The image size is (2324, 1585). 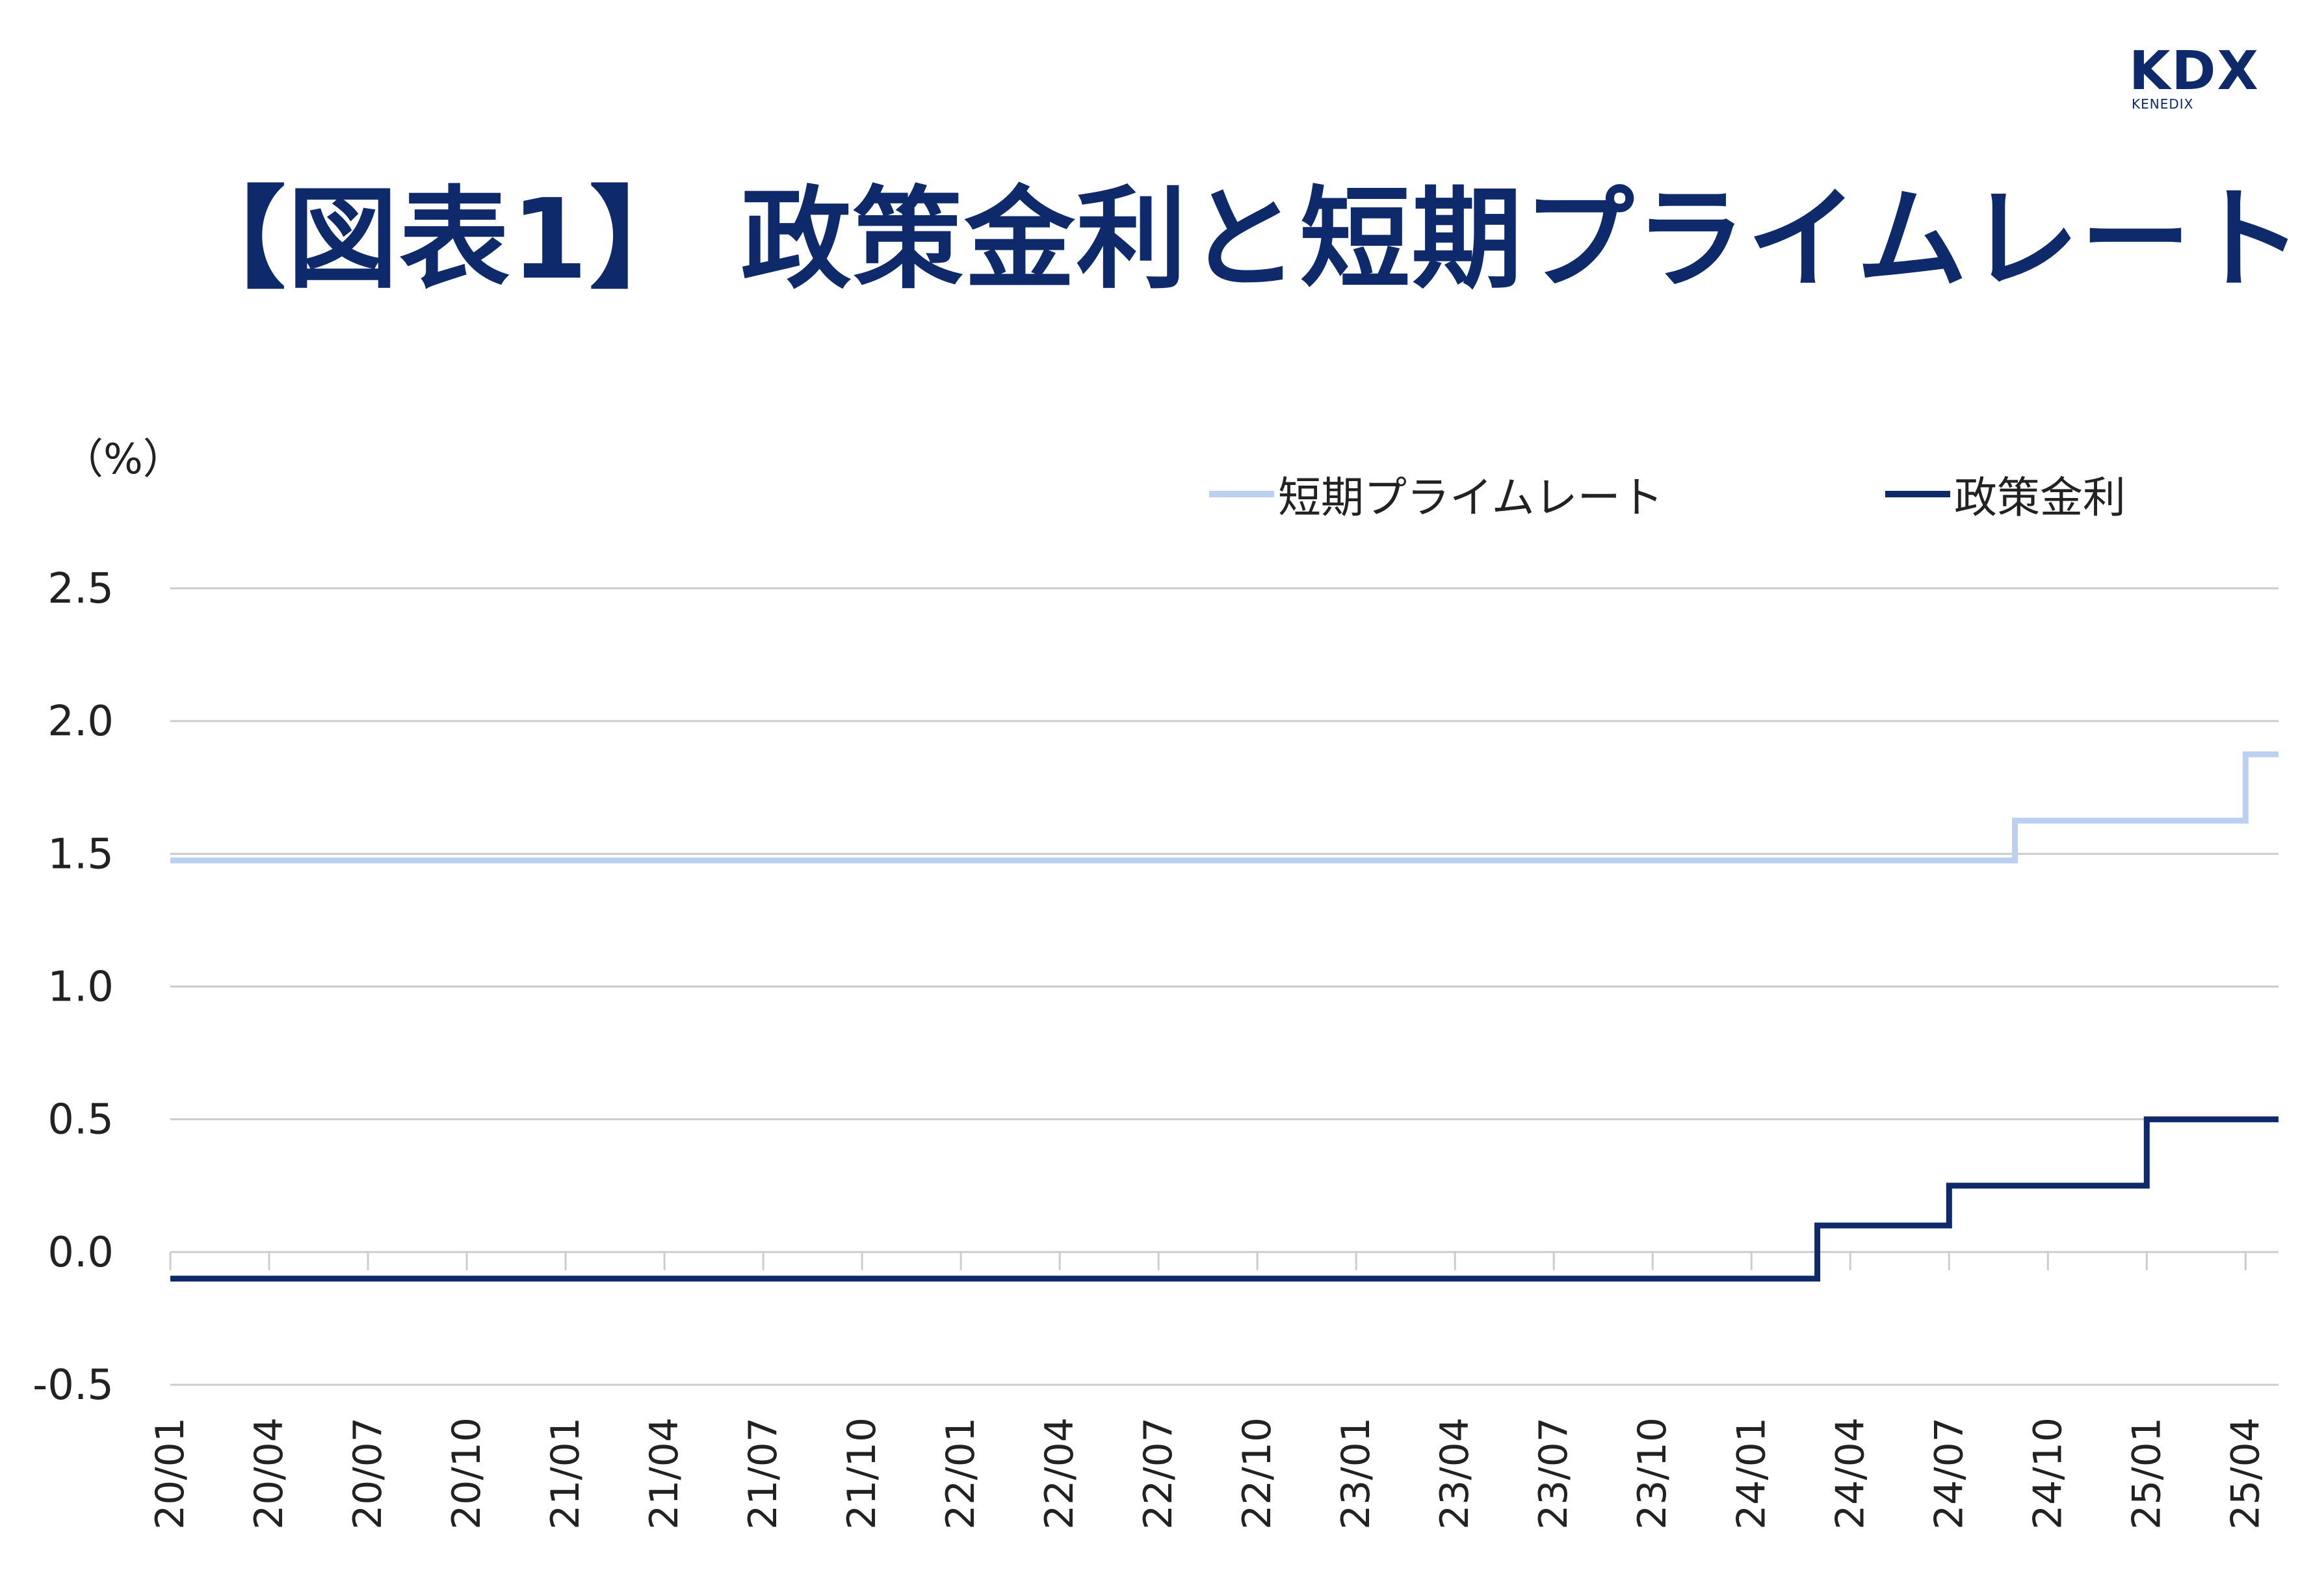 I want to click on legend-label-policy-rate: 政策金利, so click(x=2040, y=498).